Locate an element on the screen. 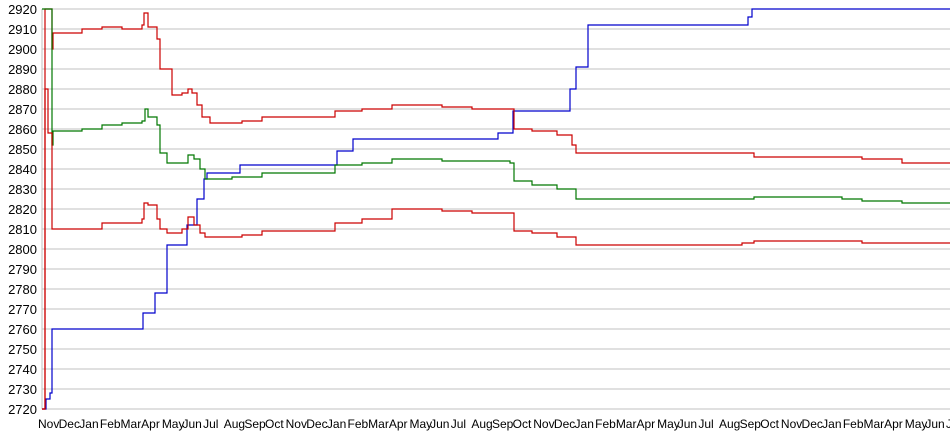  y-tick-label: 2780 is located at coordinates (22, 289).